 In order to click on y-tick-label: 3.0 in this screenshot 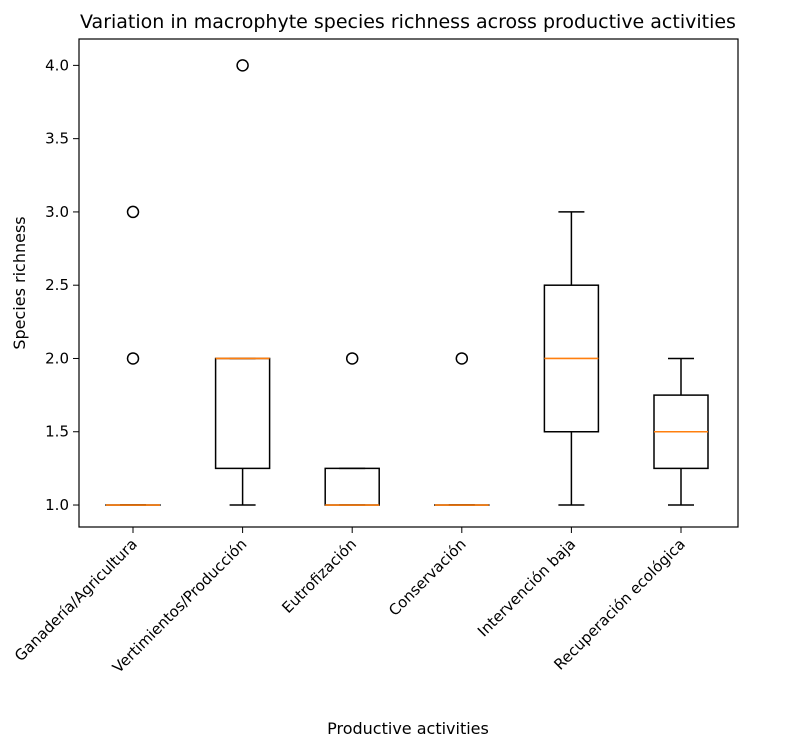, I will do `click(57, 212)`.